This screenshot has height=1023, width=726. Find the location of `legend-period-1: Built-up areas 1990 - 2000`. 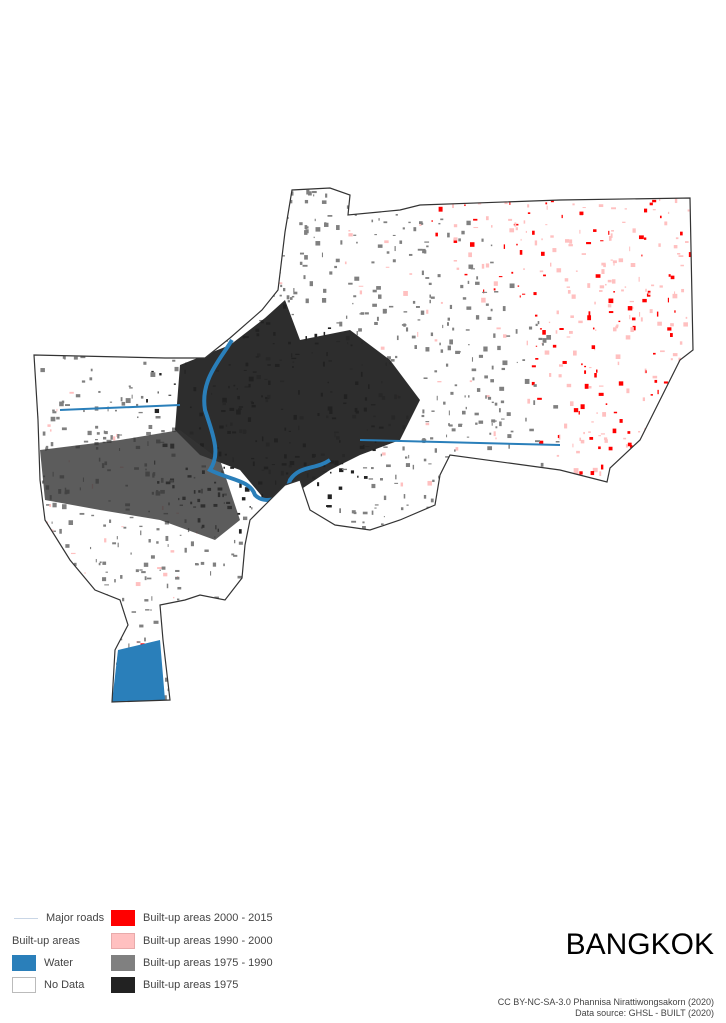

legend-period-1: Built-up areas 1990 - 2000 is located at coordinates (192, 941).